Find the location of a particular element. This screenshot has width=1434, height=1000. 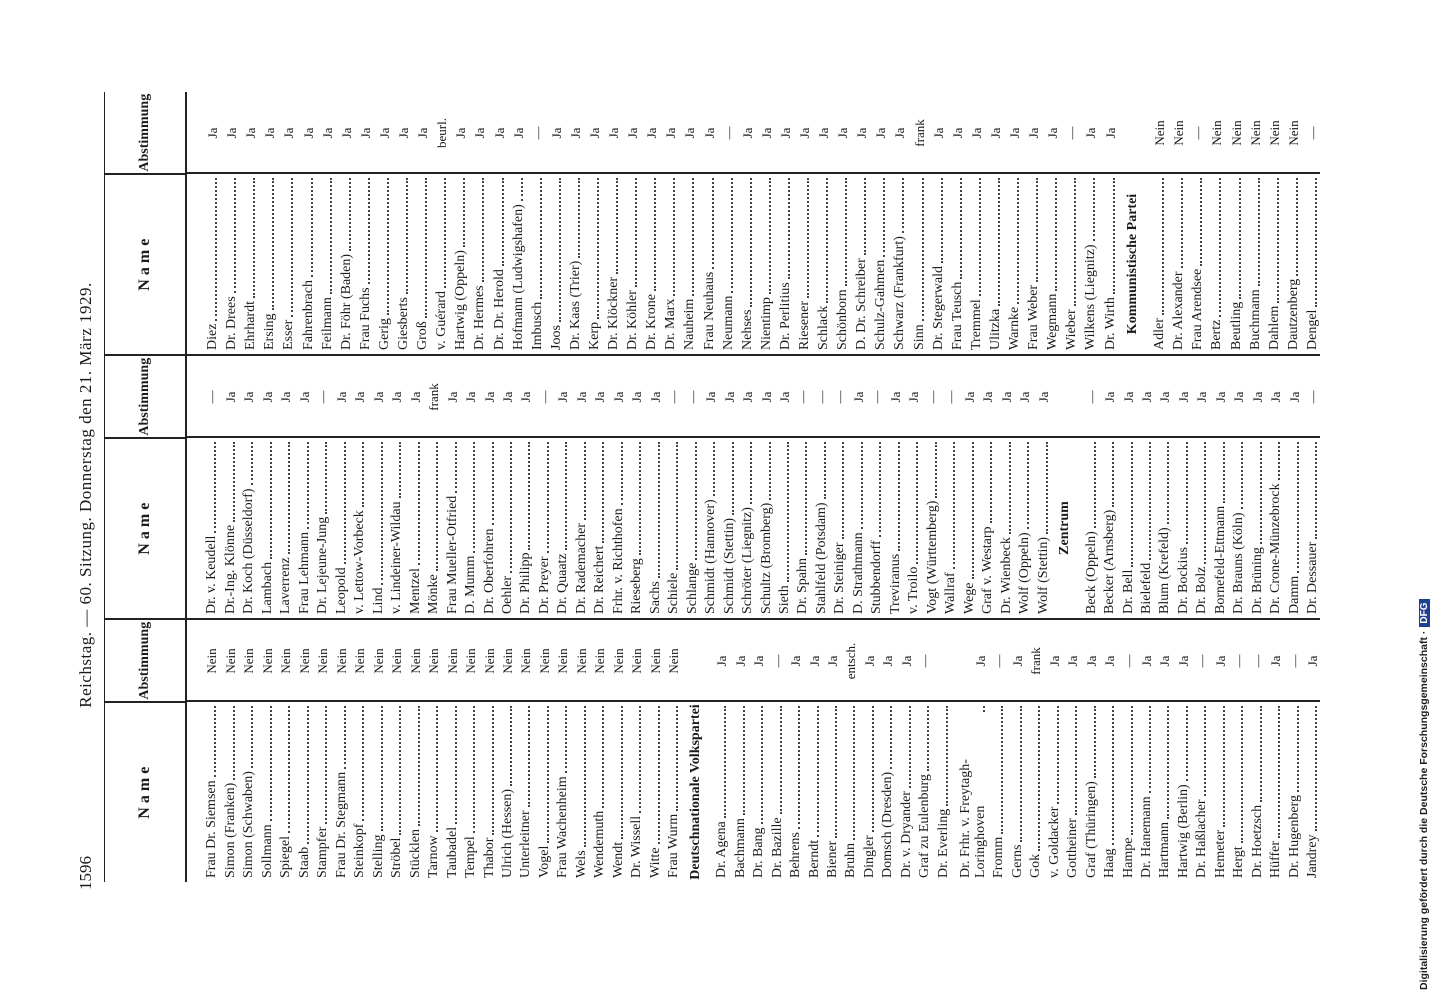

member-row: Dr. Steiniger — is located at coordinates (838, 487).